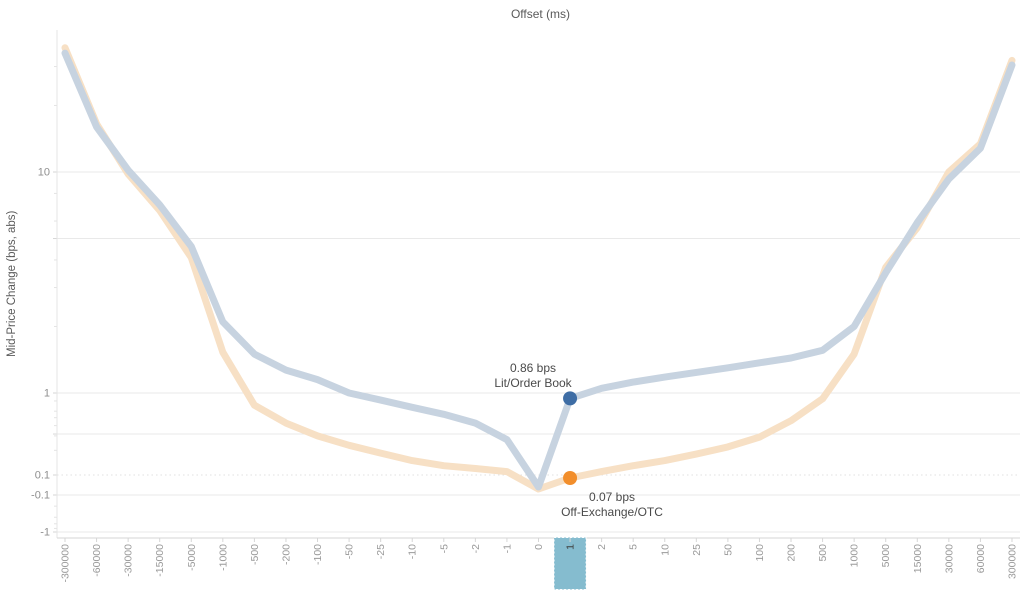  What do you see at coordinates (728, 550) in the screenshot?
I see `x-tick-label: 50` at bounding box center [728, 550].